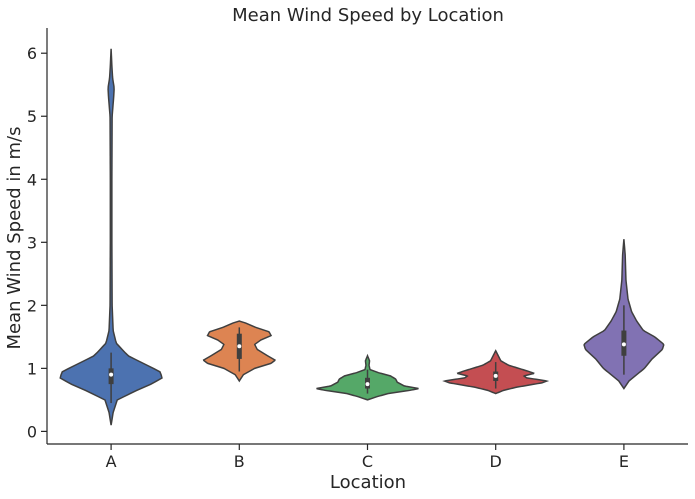  I want to click on y-tick-label-0: 0, so click(32, 431).